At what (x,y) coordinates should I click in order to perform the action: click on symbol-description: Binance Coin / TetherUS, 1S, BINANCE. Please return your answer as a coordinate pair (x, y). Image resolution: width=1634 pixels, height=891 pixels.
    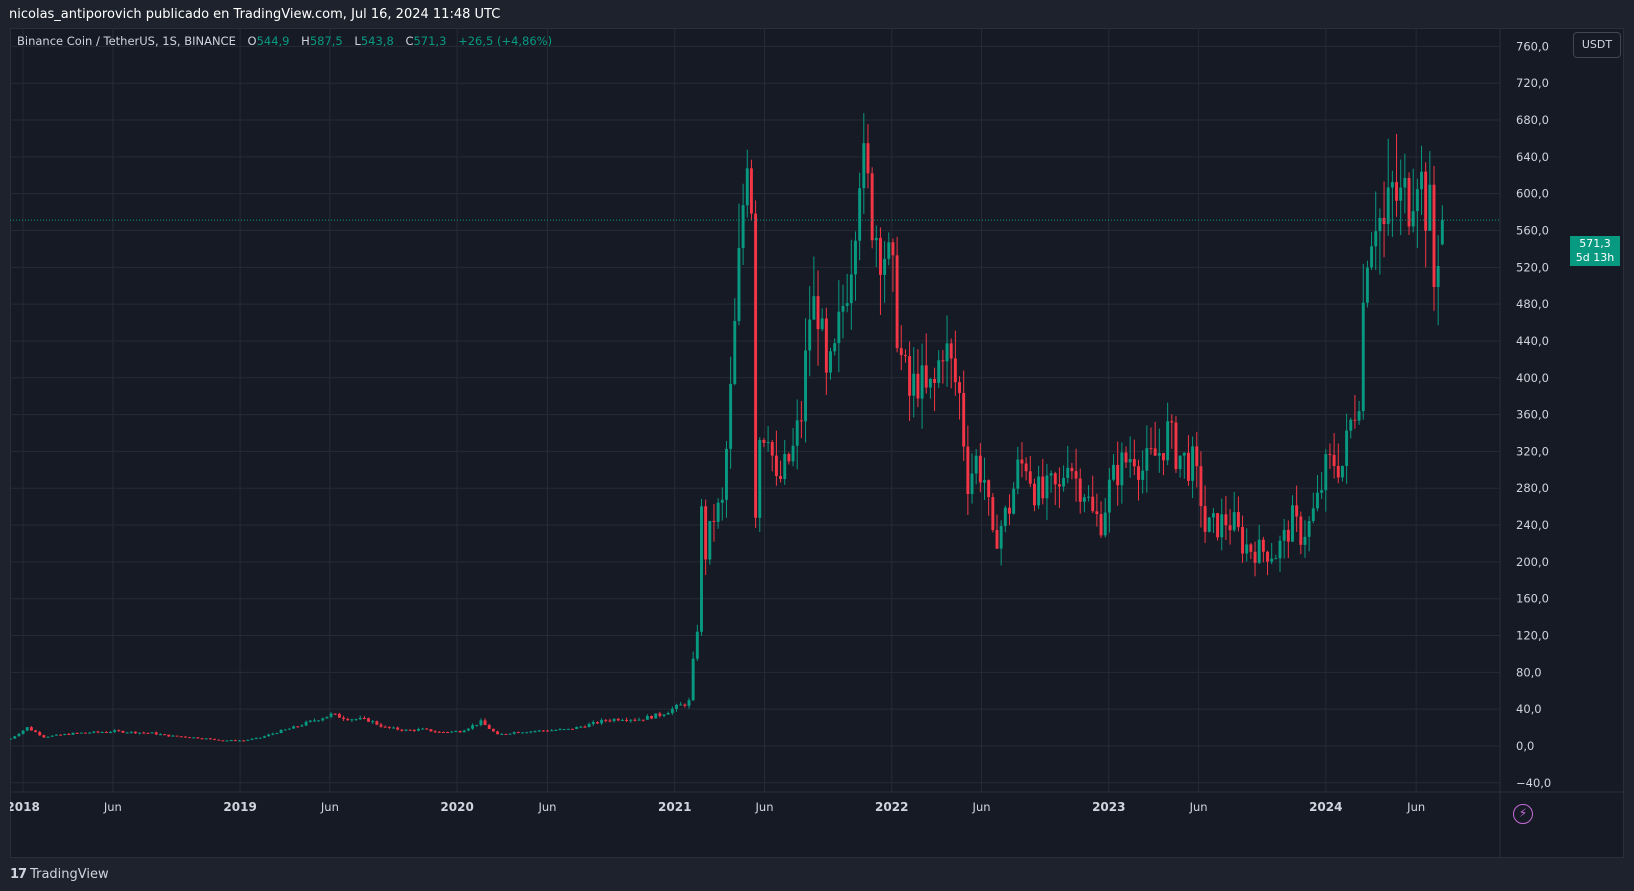
    Looking at the image, I should click on (126, 41).